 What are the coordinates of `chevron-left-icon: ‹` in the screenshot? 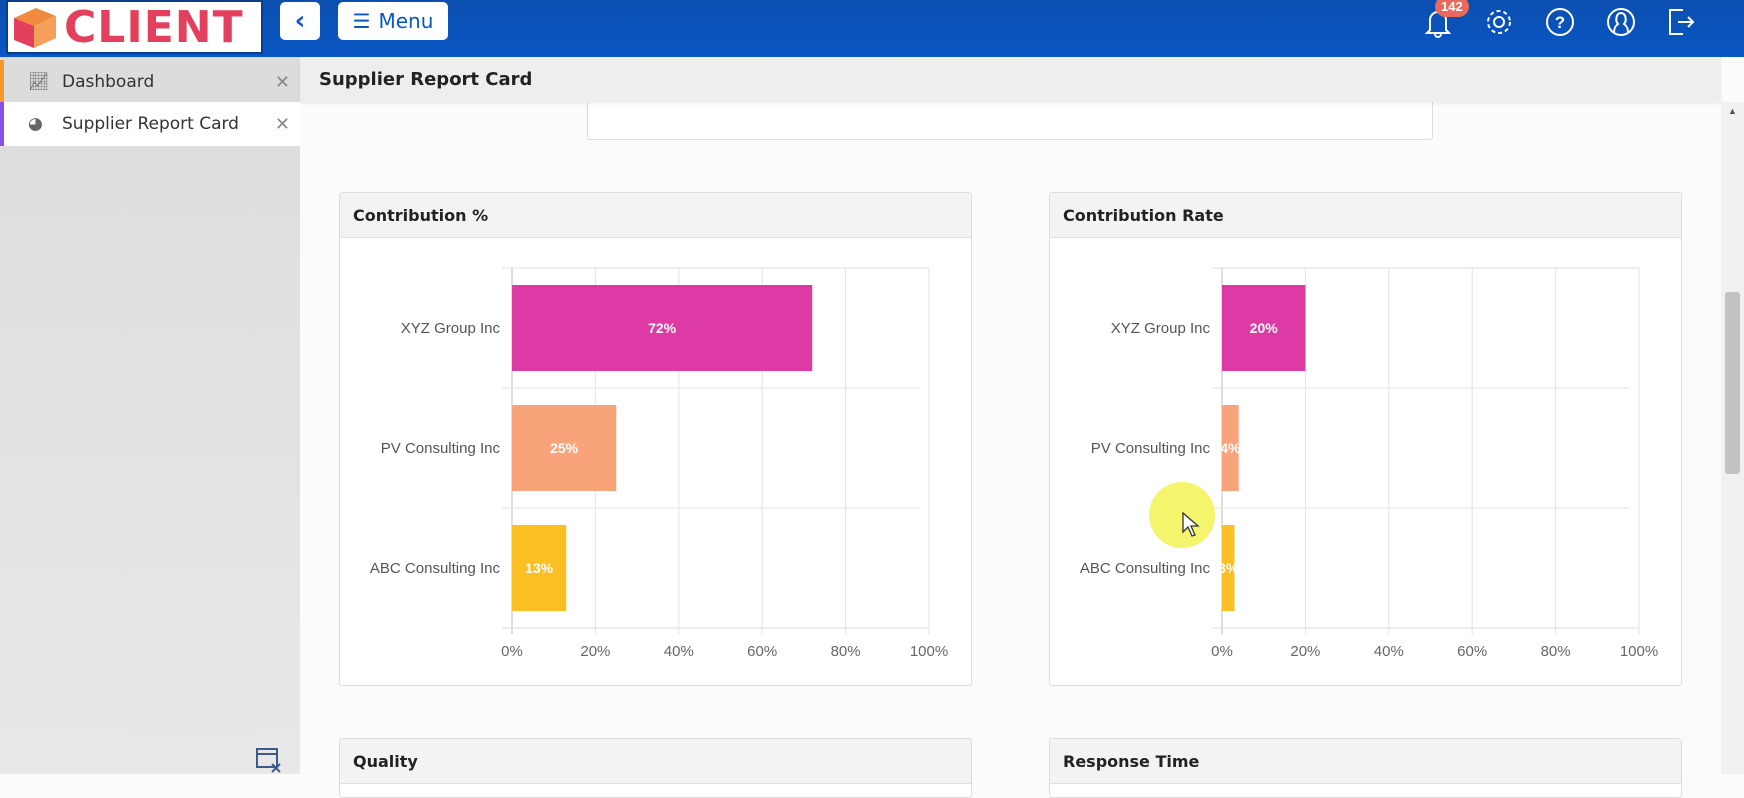 It's located at (300, 21).